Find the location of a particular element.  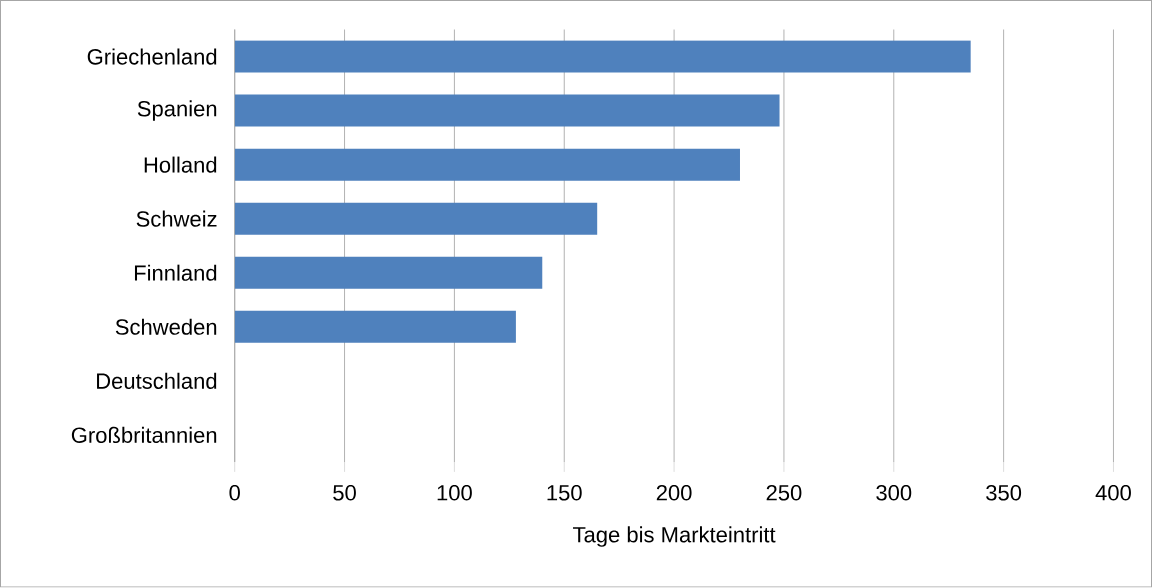

y-tick-label: Deutschland is located at coordinates (157, 381).